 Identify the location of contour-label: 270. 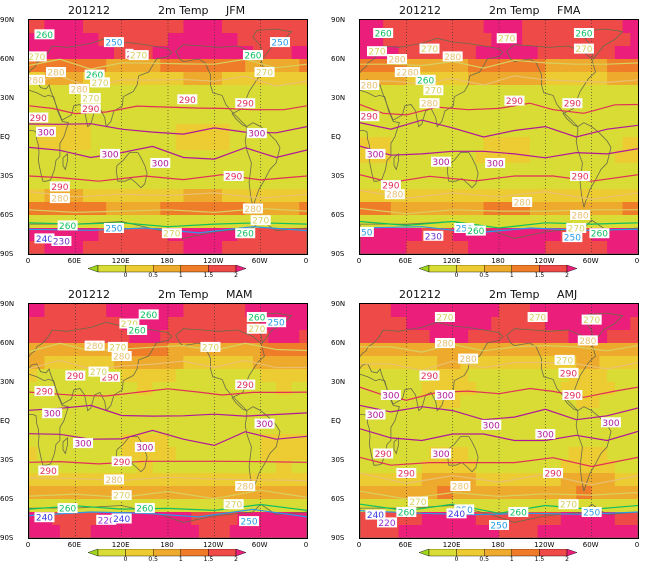
(117, 348).